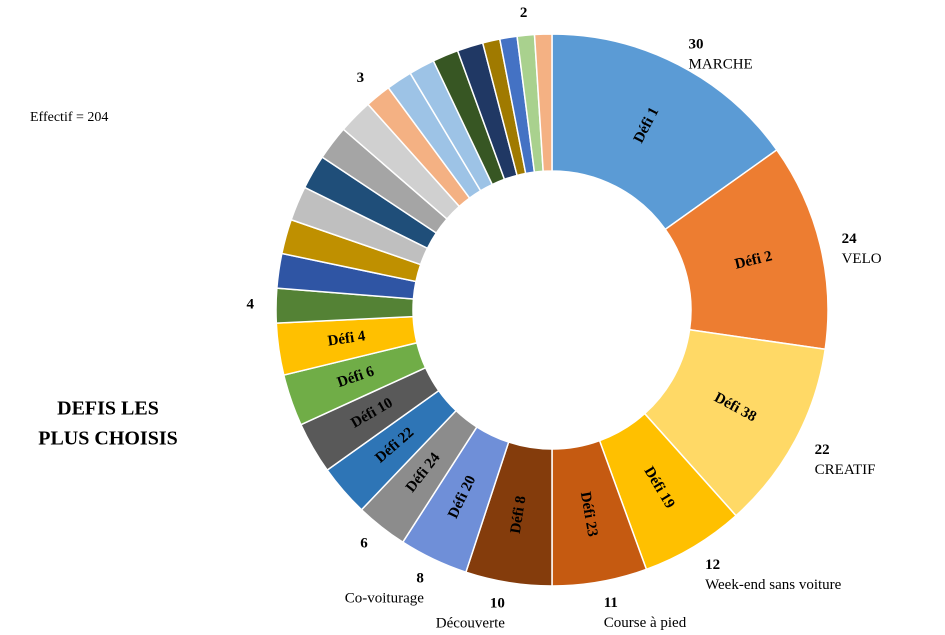 The width and height of the screenshot is (945, 635). I want to click on segment-label: Défi 4, so click(347, 338).